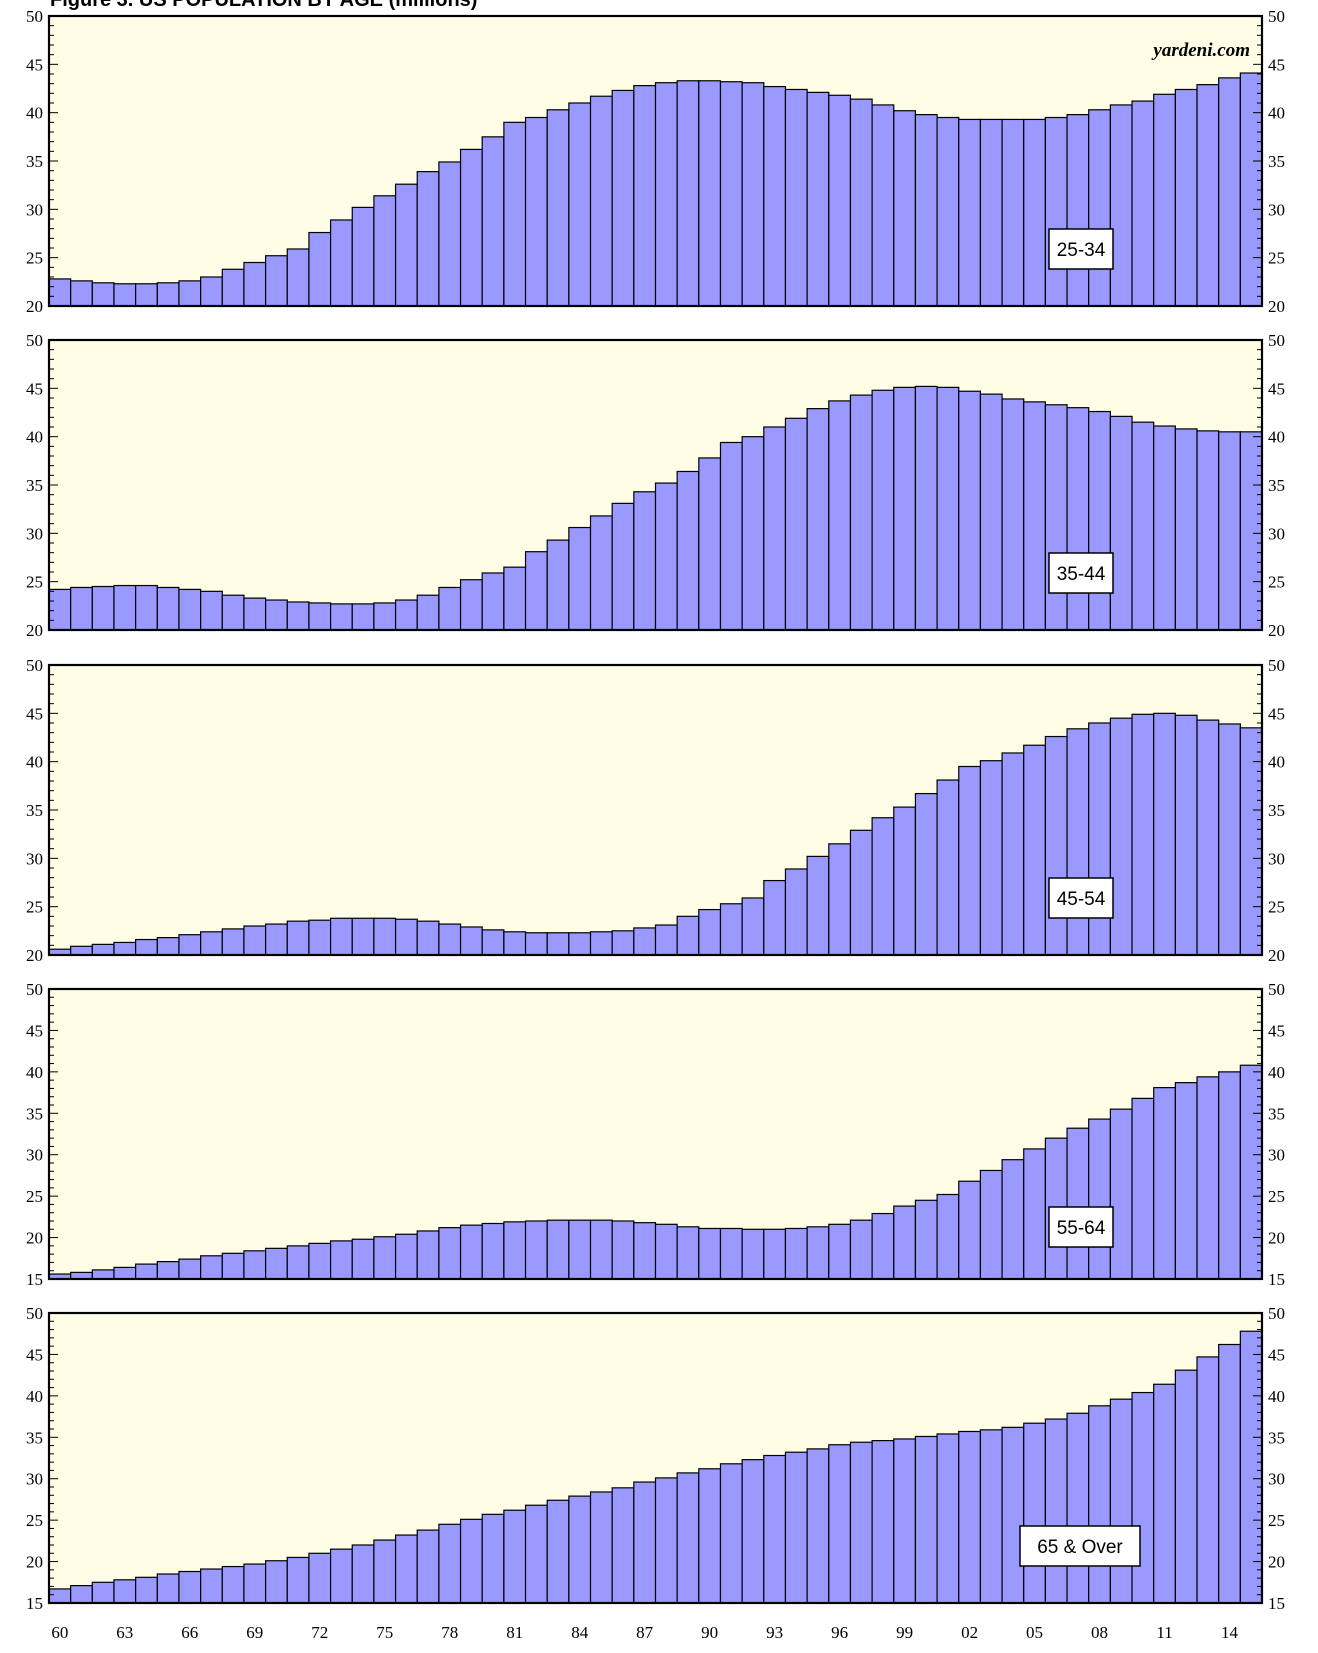 The width and height of the screenshot is (1318, 1653). I want to click on y-tick-label-left: 30, so click(34, 533).